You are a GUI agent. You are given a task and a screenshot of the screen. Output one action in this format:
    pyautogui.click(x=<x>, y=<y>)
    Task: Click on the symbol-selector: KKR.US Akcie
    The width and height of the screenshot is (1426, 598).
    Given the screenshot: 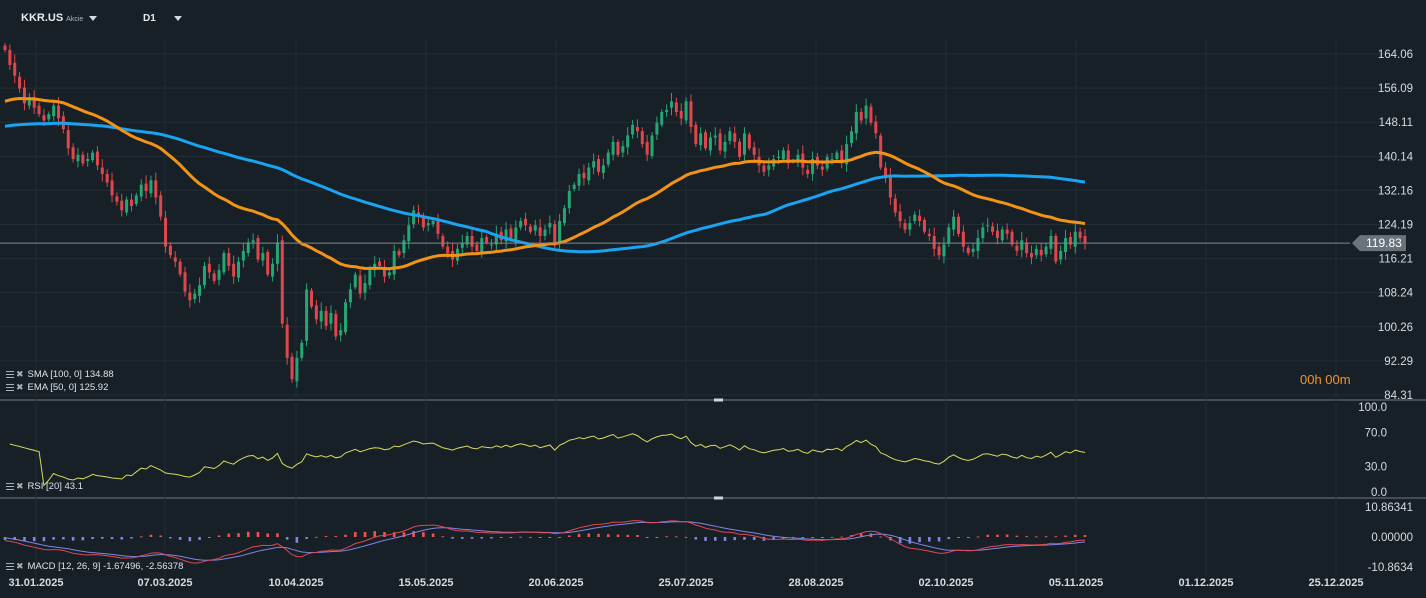 What is the action you would take?
    pyautogui.click(x=59, y=18)
    